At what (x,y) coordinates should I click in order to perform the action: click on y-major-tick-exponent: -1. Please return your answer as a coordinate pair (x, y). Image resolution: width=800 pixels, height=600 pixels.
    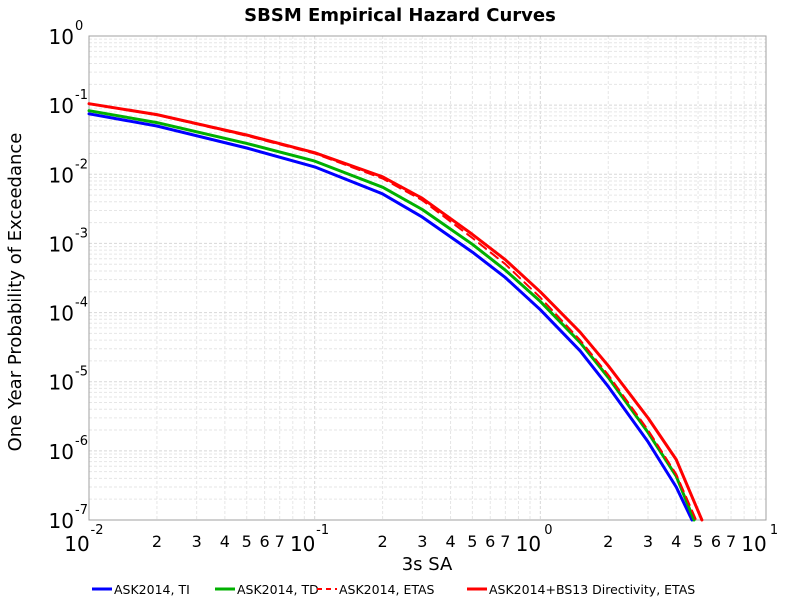
    Looking at the image, I should click on (81, 95).